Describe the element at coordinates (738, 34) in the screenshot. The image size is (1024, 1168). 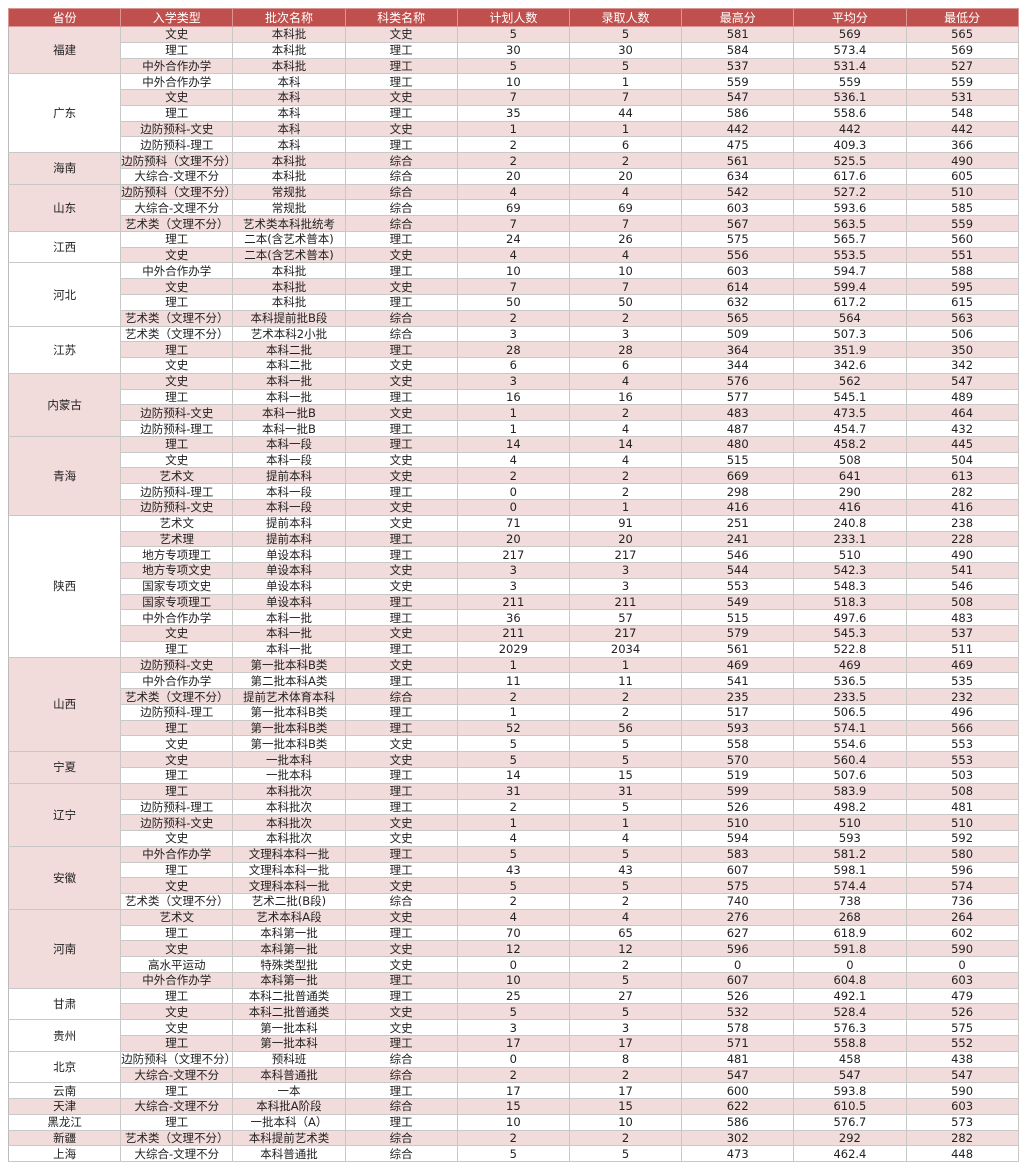
I see `max-score-cell: 581` at that location.